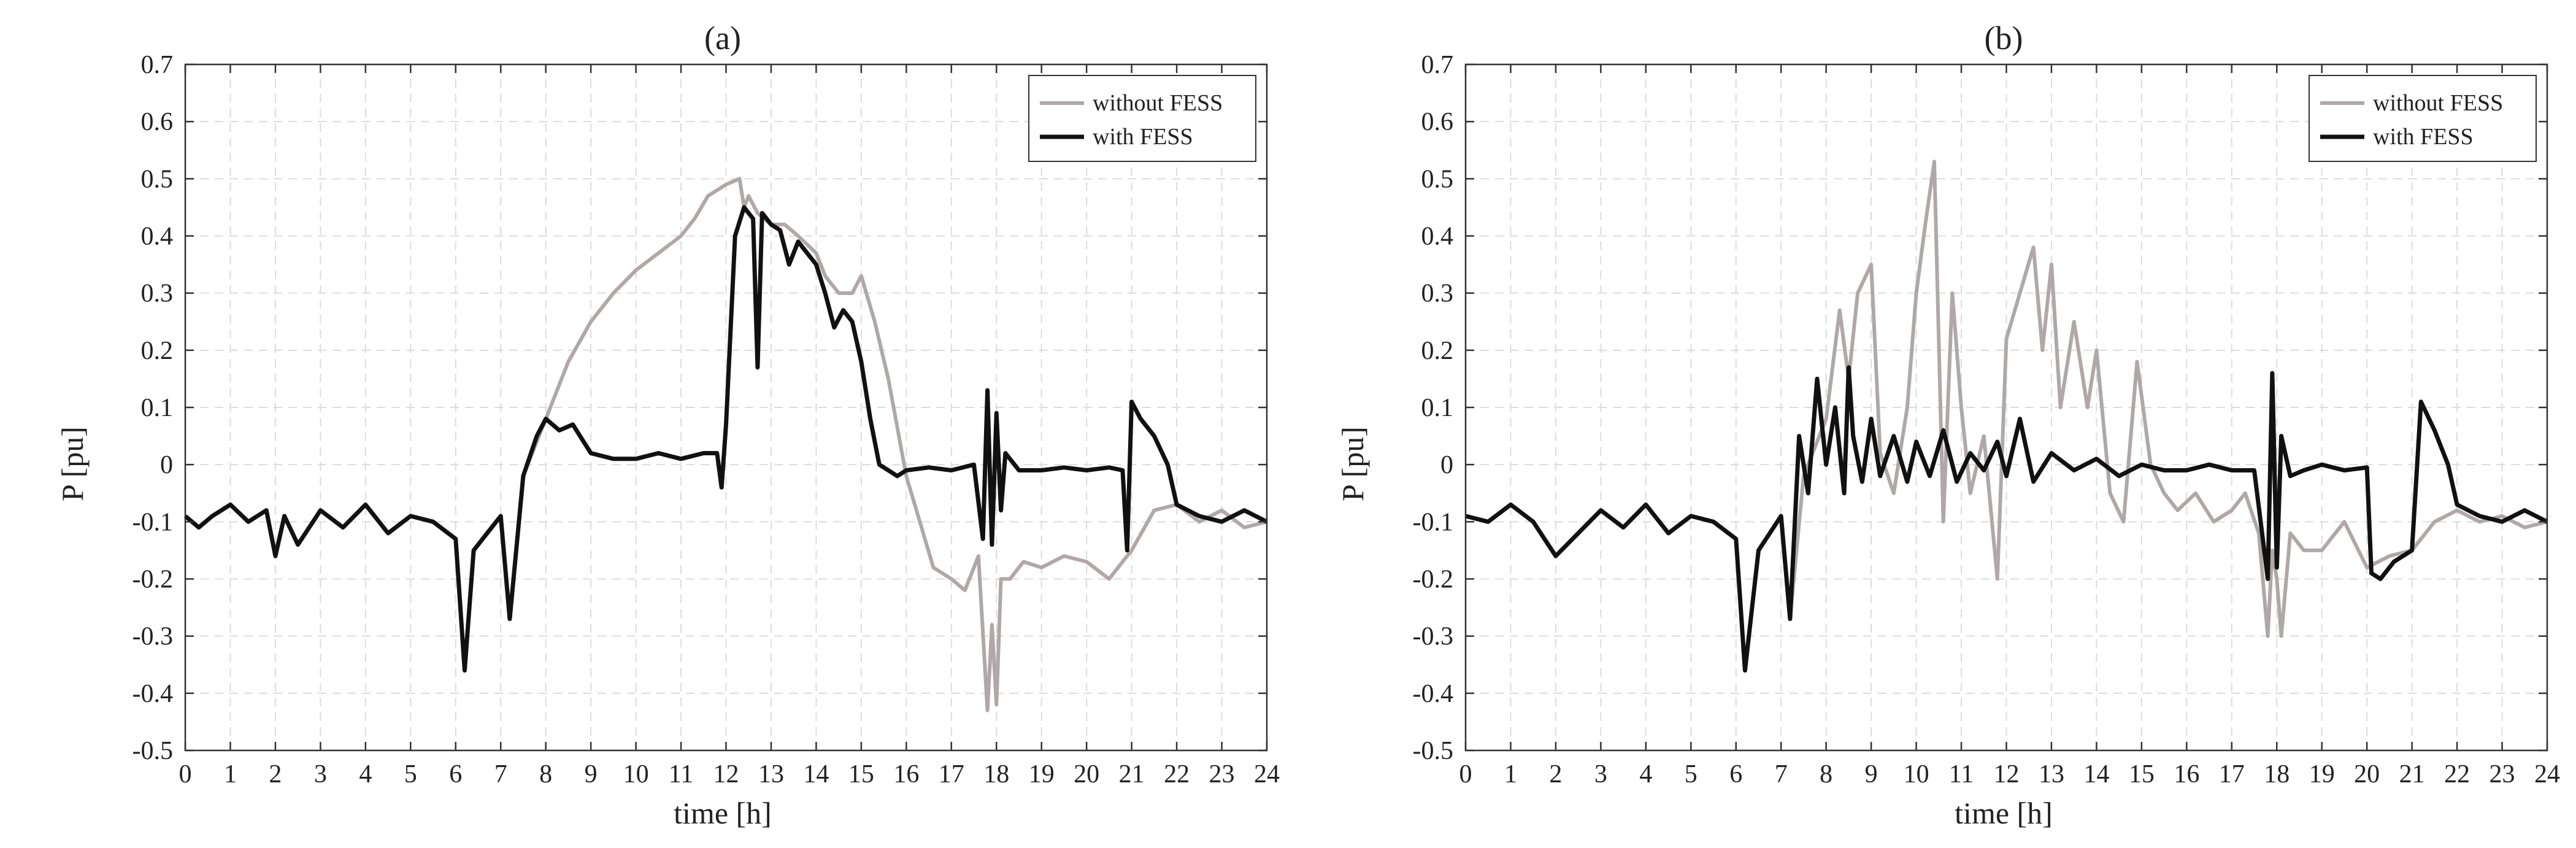 This screenshot has height=848, width=2576. What do you see at coordinates (2004, 38) in the screenshot?
I see `chart-title: (b)` at bounding box center [2004, 38].